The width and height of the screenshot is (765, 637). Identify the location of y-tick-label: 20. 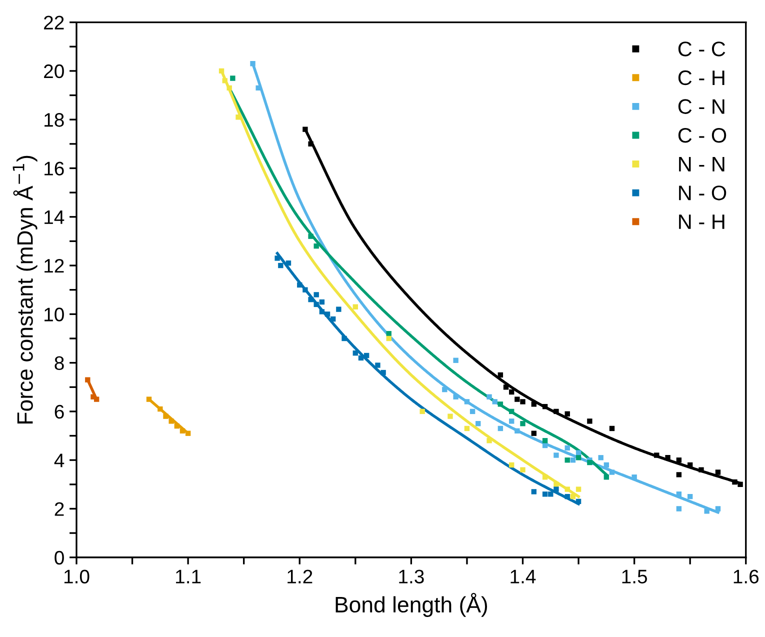
(54, 71).